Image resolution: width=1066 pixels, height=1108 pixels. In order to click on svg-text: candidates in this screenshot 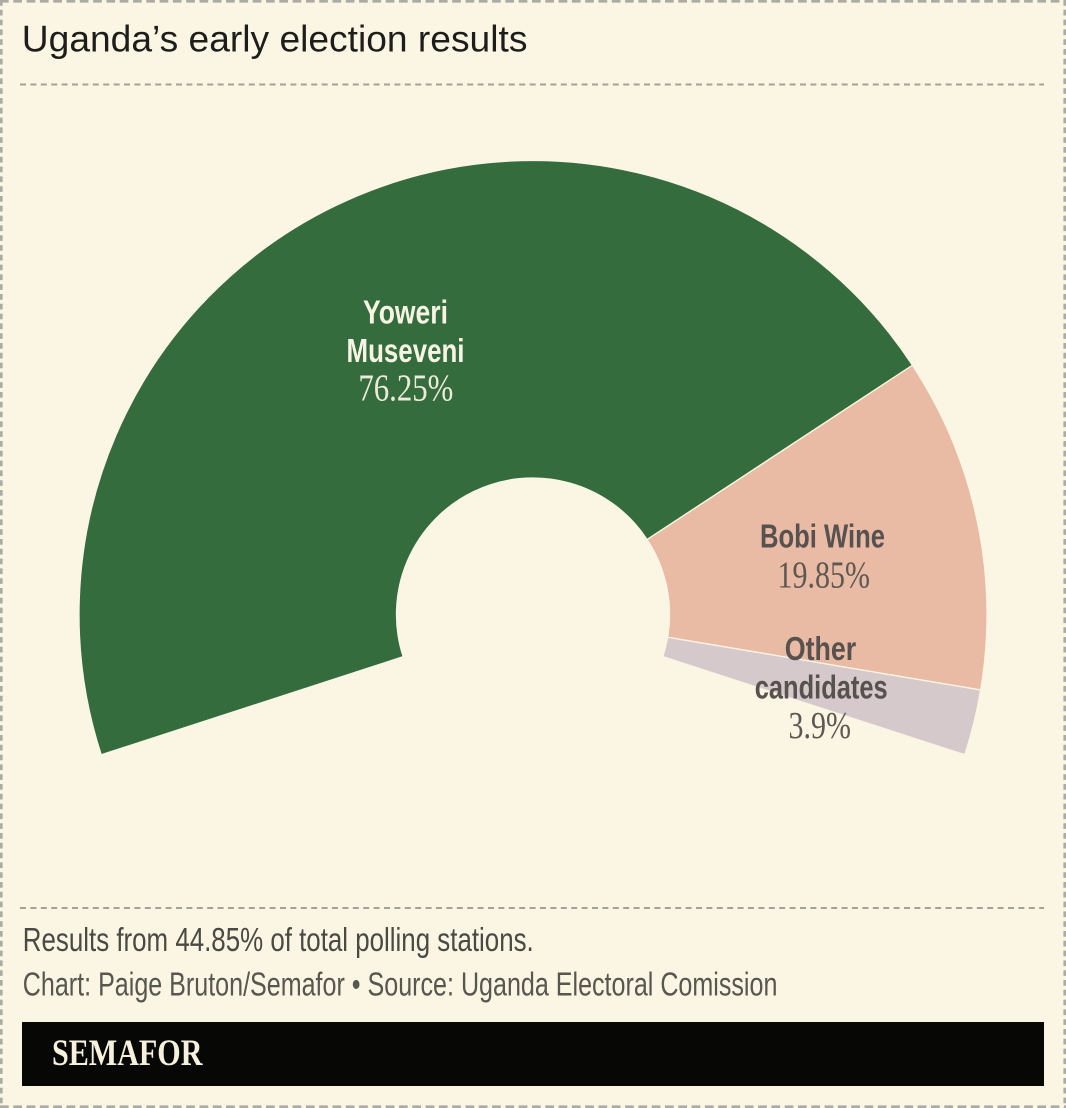, I will do `click(821, 687)`.